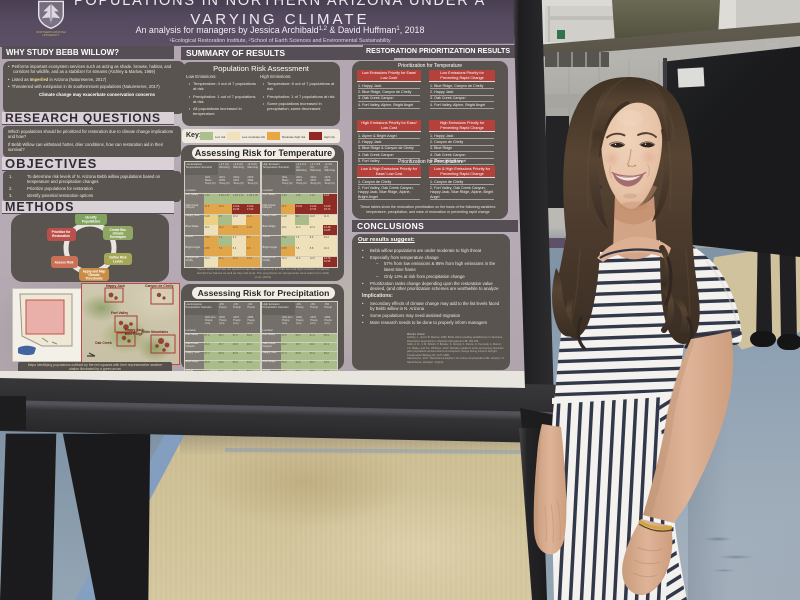 Image resolution: width=800 pixels, height=600 pixels. What do you see at coordinates (119, 313) in the screenshot?
I see `svg-text: Fort Valley` at bounding box center [119, 313].